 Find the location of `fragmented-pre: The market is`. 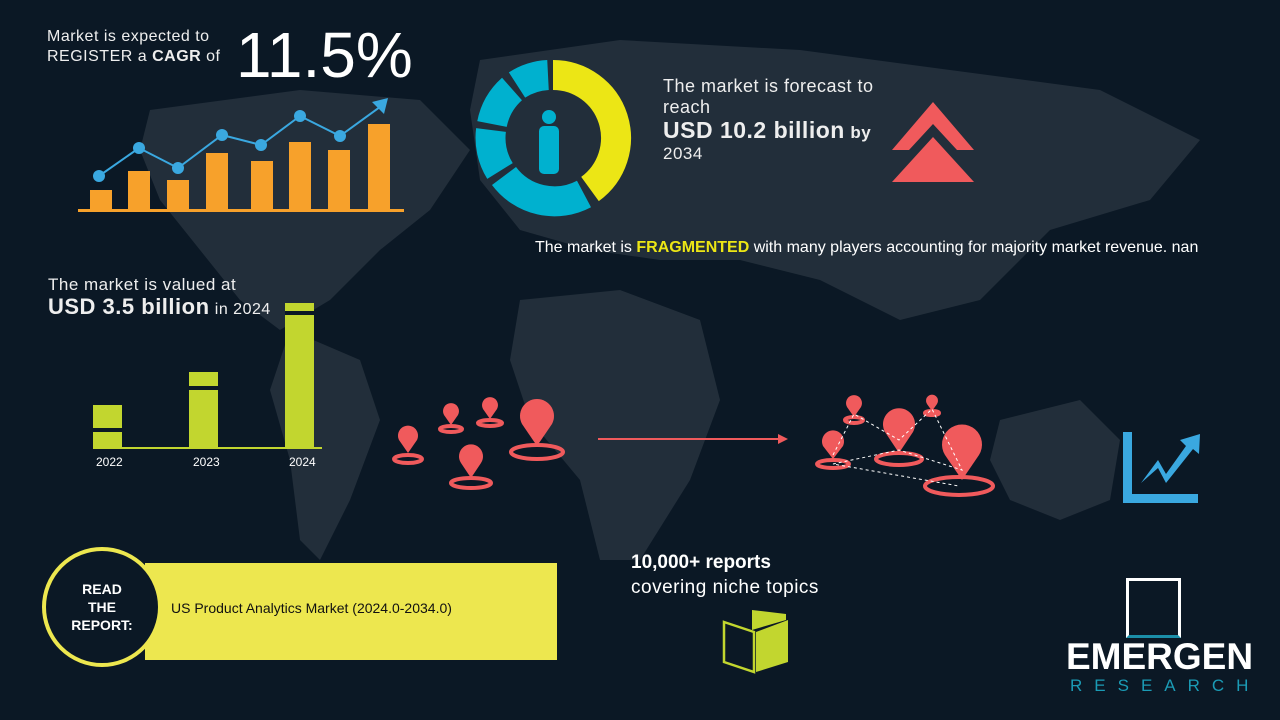

fragmented-pre: The market is is located at coordinates (586, 247).